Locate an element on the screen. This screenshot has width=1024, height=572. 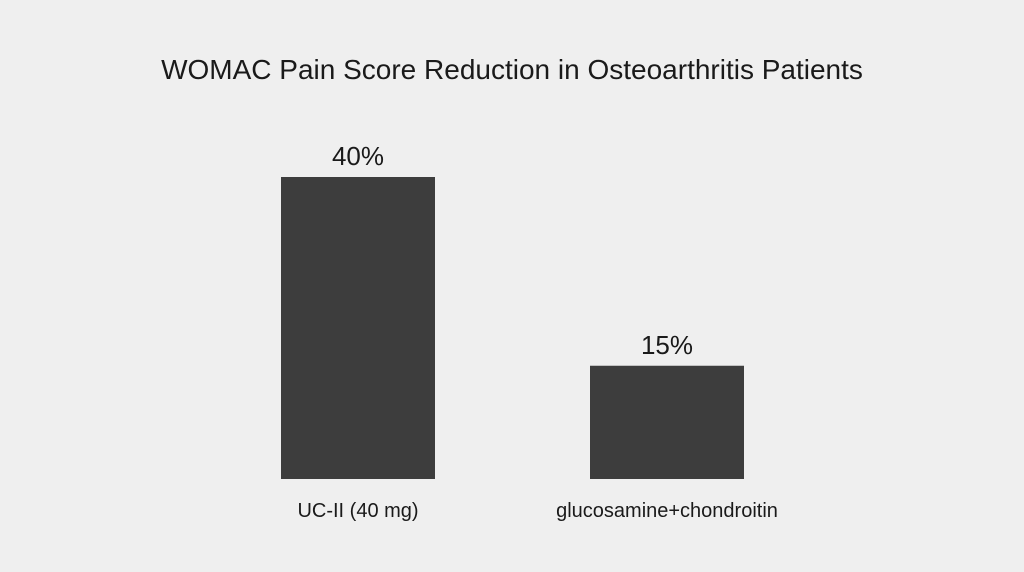
value-label-1: 15% is located at coordinates (667, 345).